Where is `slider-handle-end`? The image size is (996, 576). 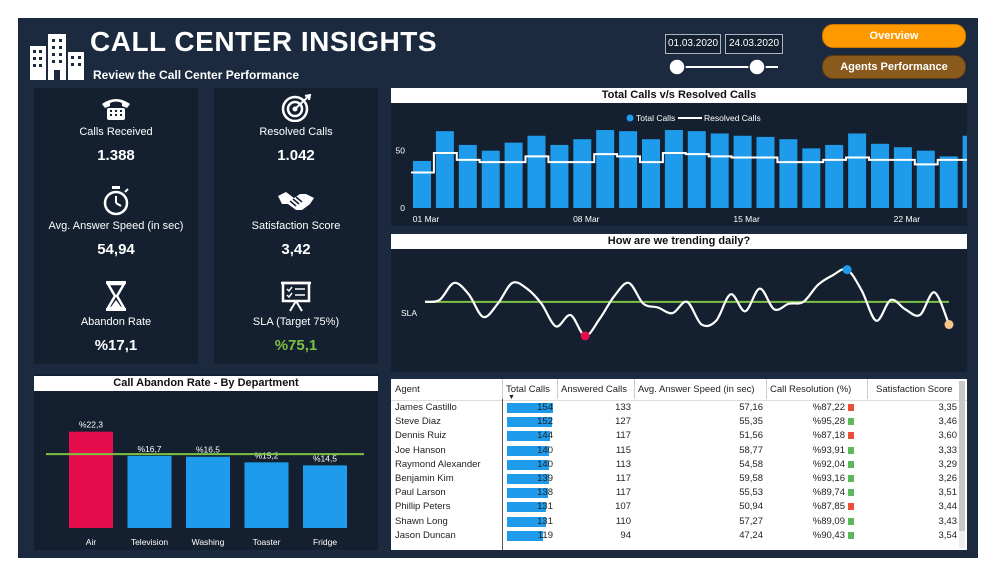
slider-handle-end is located at coordinates (757, 67).